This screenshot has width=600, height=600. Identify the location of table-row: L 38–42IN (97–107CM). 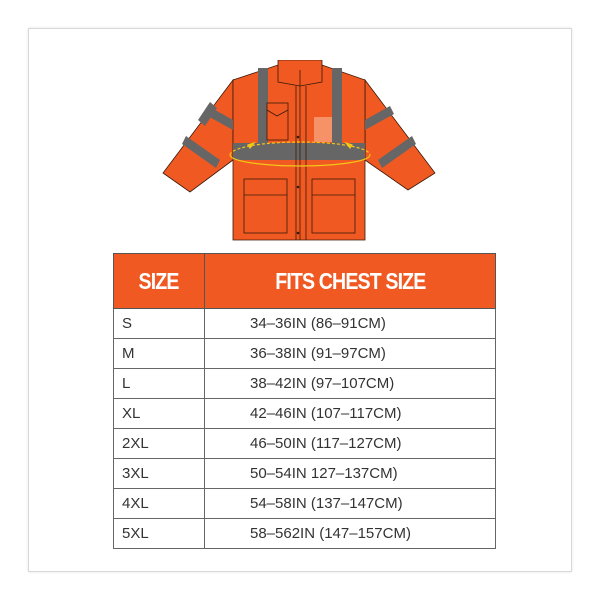
(304, 383).